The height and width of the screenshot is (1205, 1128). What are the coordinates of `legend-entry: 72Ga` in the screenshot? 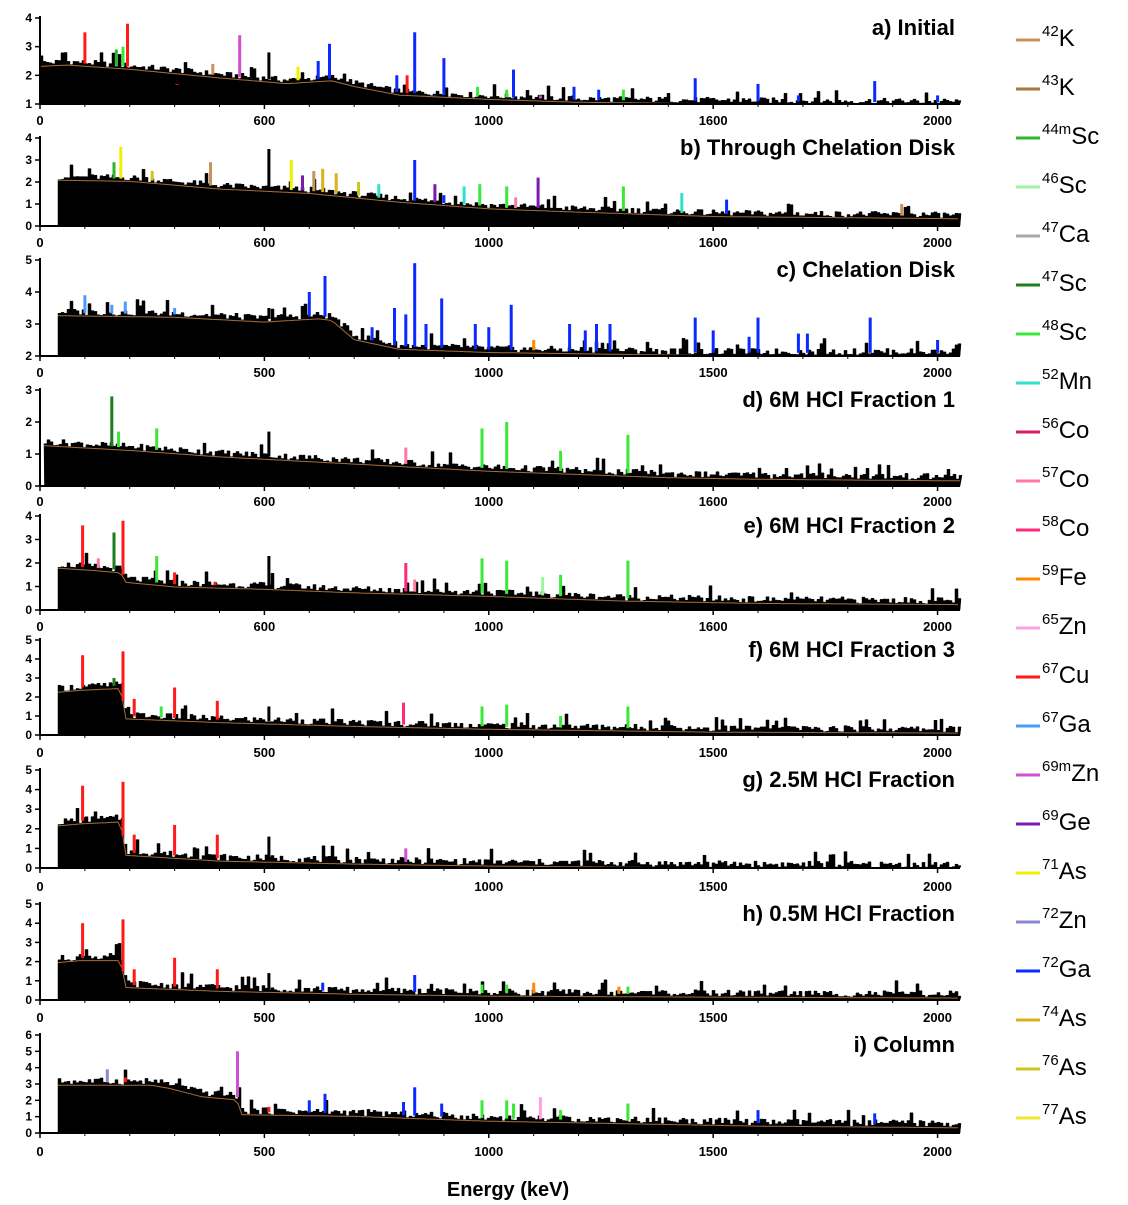 It's located at (1053, 968).